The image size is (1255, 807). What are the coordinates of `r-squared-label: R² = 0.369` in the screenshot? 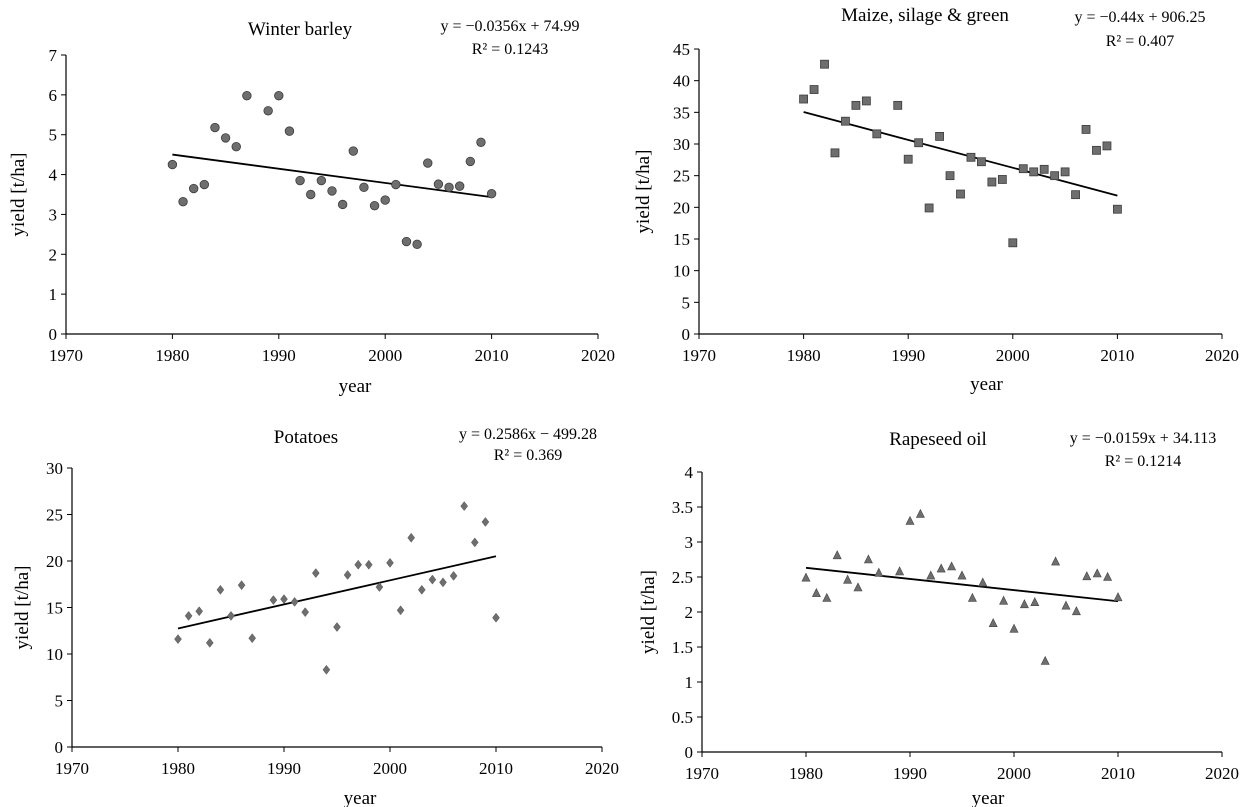 It's located at (528, 455).